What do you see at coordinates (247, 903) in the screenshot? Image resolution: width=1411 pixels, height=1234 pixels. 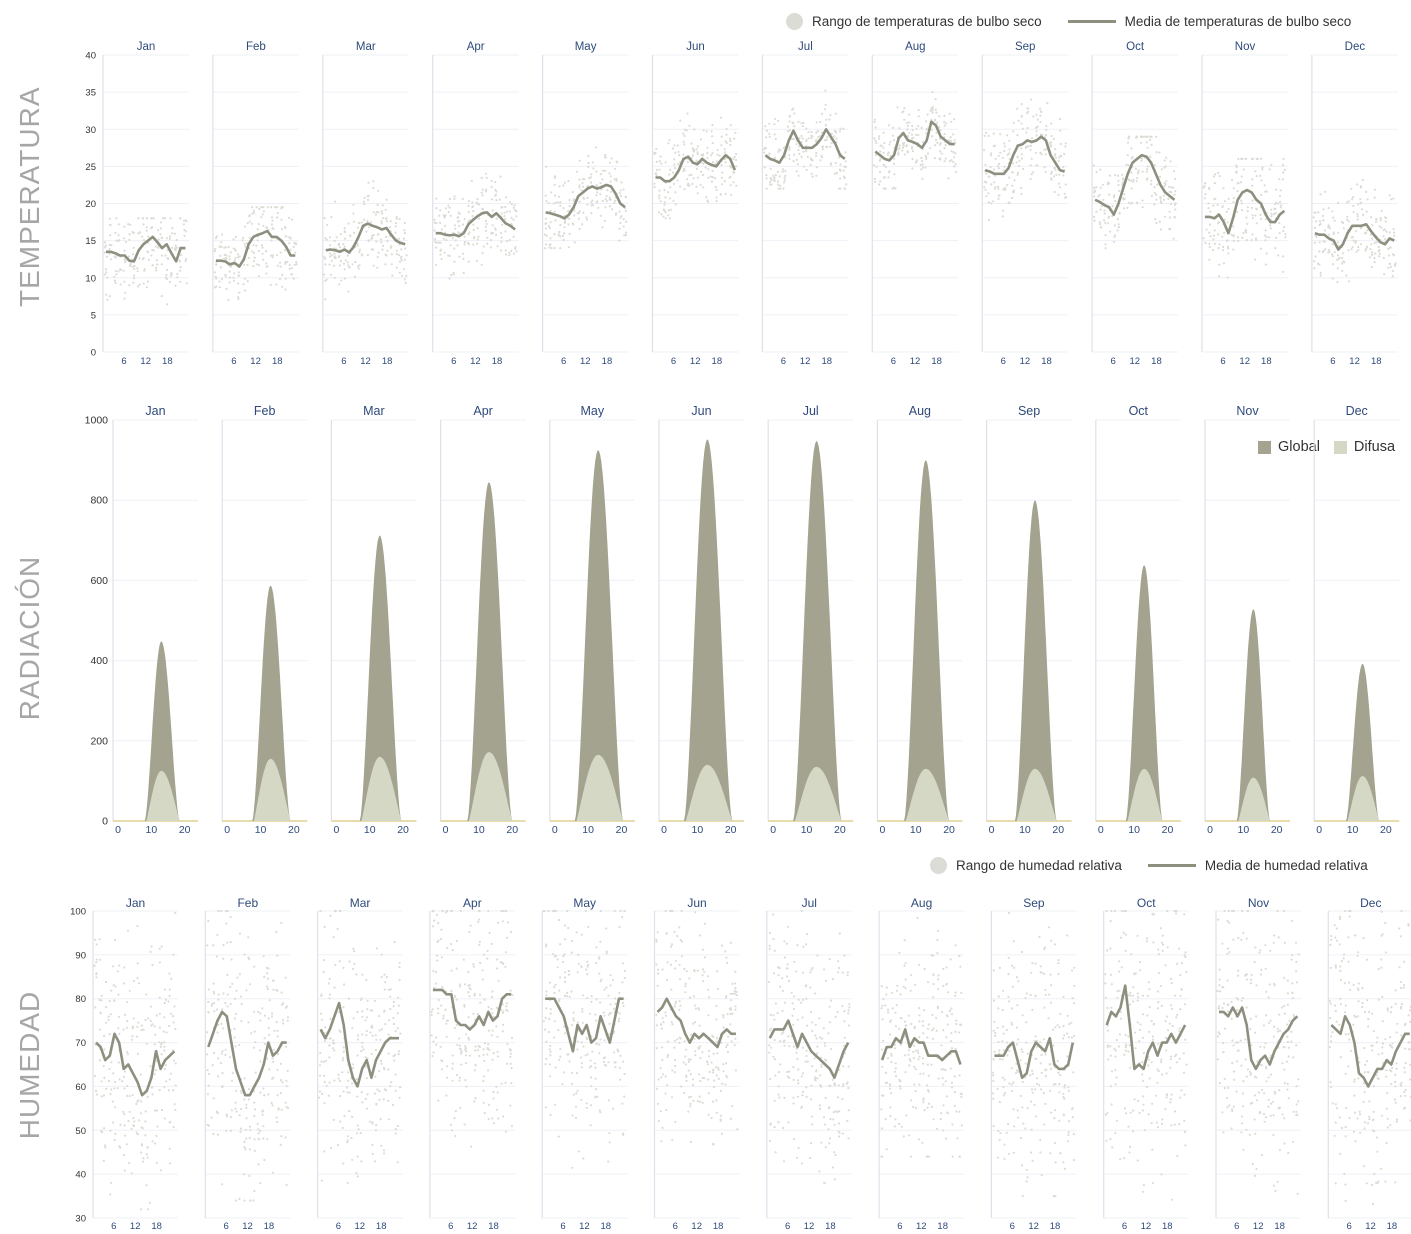 I see `humidity-month-label: Feb` at bounding box center [247, 903].